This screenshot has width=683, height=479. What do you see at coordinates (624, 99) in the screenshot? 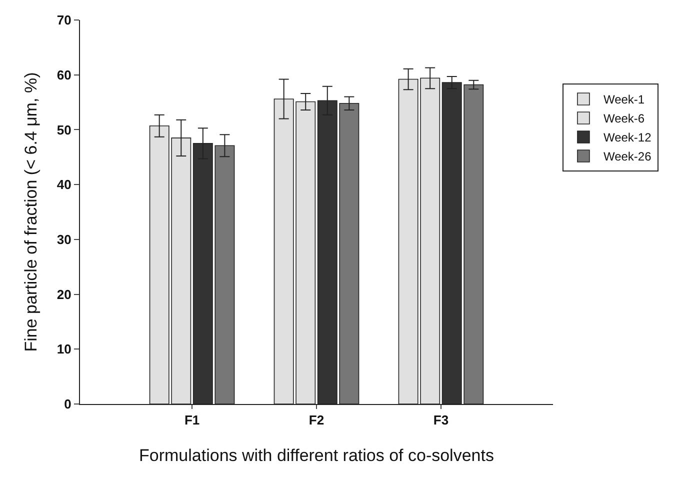
I see `legend-label: Week-1` at bounding box center [624, 99].